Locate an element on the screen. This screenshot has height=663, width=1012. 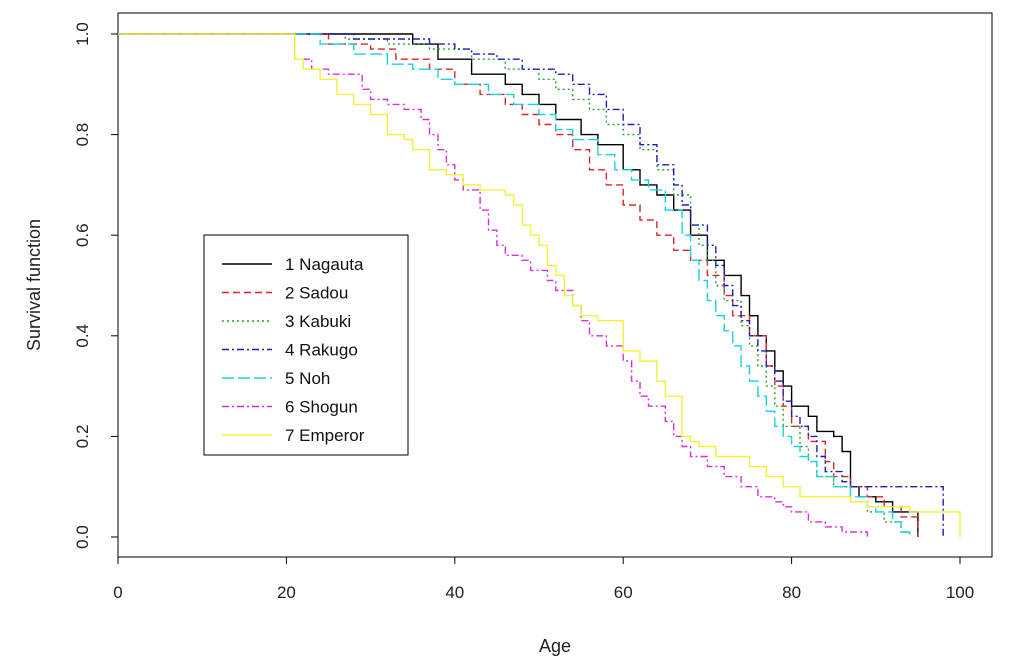
legend-box is located at coordinates (306, 345).